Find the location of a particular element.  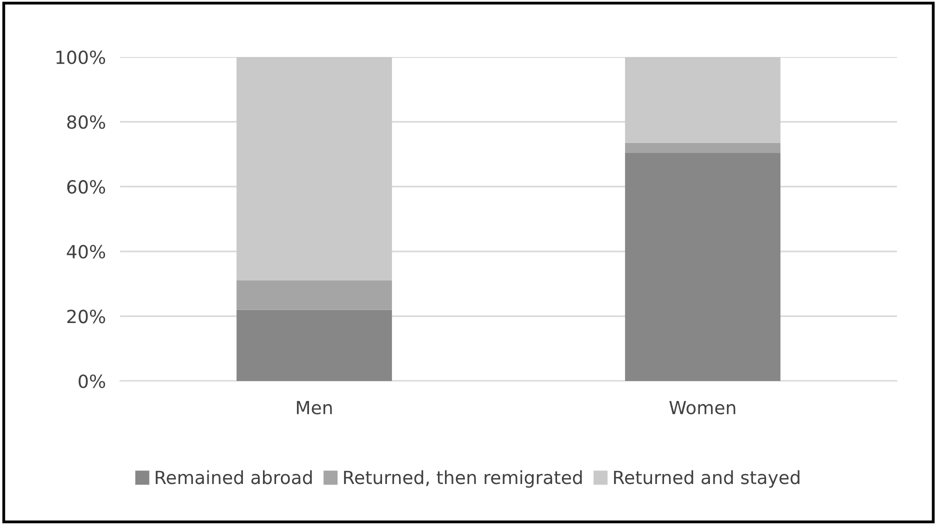

legend-label: Returned and stayed is located at coordinates (707, 479).